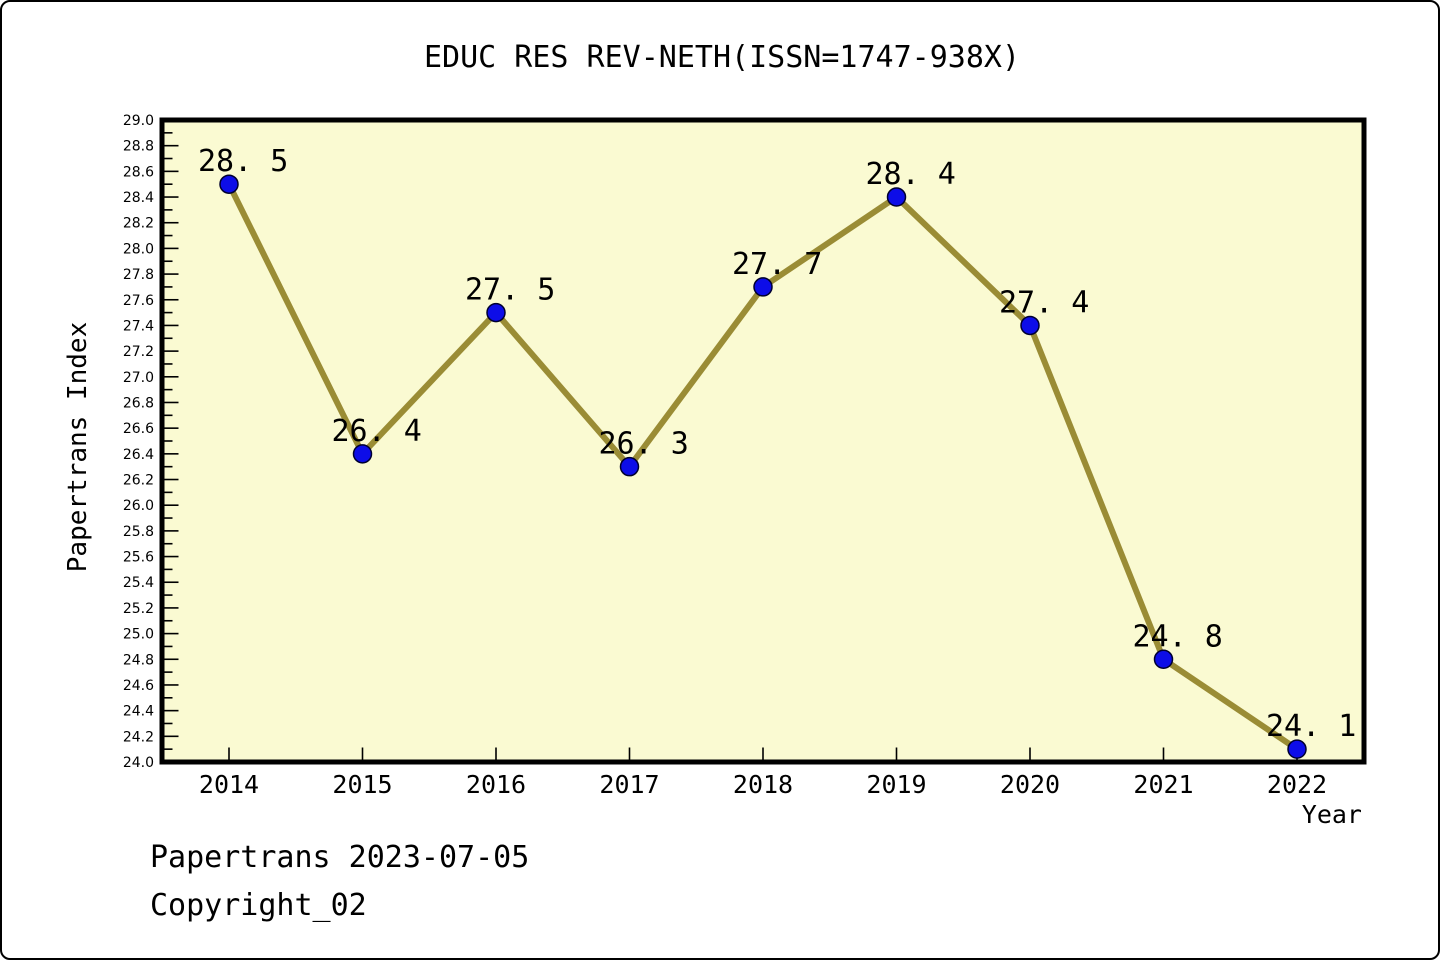 The image size is (1440, 960). I want to click on data-point-2021, so click(1163, 659).